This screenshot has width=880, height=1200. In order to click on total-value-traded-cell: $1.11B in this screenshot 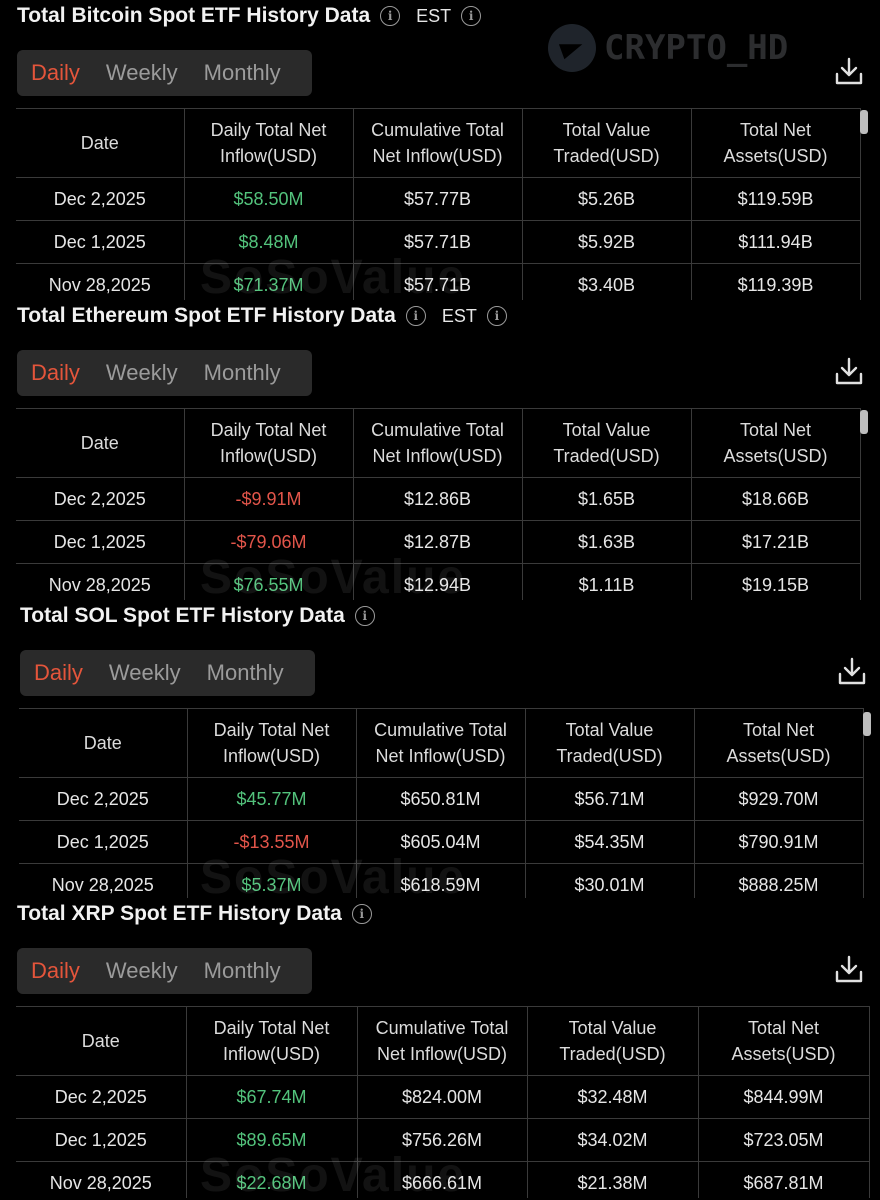, I will do `click(606, 581)`.